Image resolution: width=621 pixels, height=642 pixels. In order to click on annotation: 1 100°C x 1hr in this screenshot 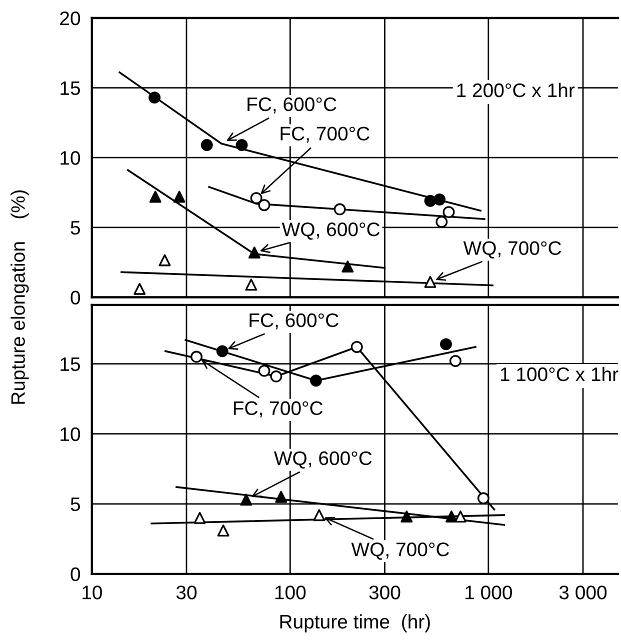, I will do `click(559, 374)`.